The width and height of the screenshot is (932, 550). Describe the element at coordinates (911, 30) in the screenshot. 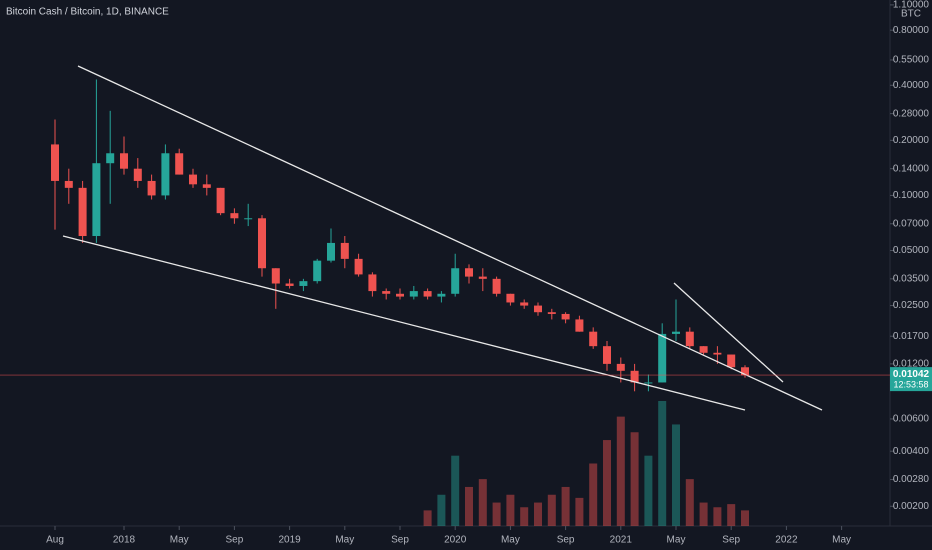

I see `y-tick-label: 0.80000` at that location.